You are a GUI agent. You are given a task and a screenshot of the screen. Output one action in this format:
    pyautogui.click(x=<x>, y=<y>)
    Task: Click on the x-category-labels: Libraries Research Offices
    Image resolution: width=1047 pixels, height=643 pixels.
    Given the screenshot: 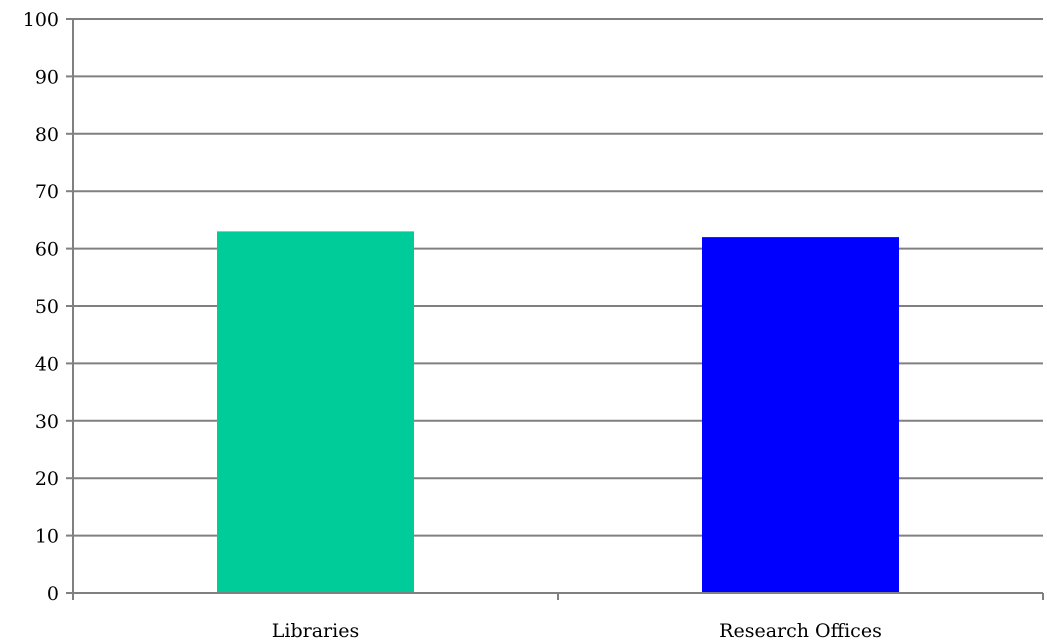 What is the action you would take?
    pyautogui.click(x=577, y=631)
    